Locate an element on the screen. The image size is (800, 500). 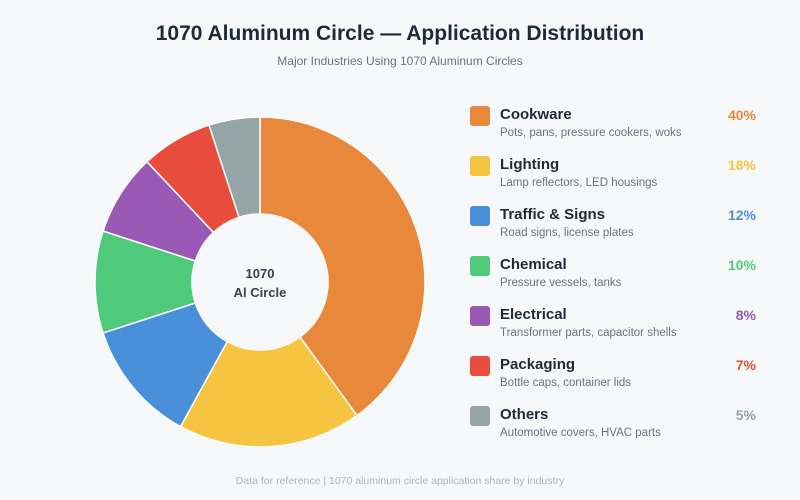
legend-name: Lighting is located at coordinates (530, 164).